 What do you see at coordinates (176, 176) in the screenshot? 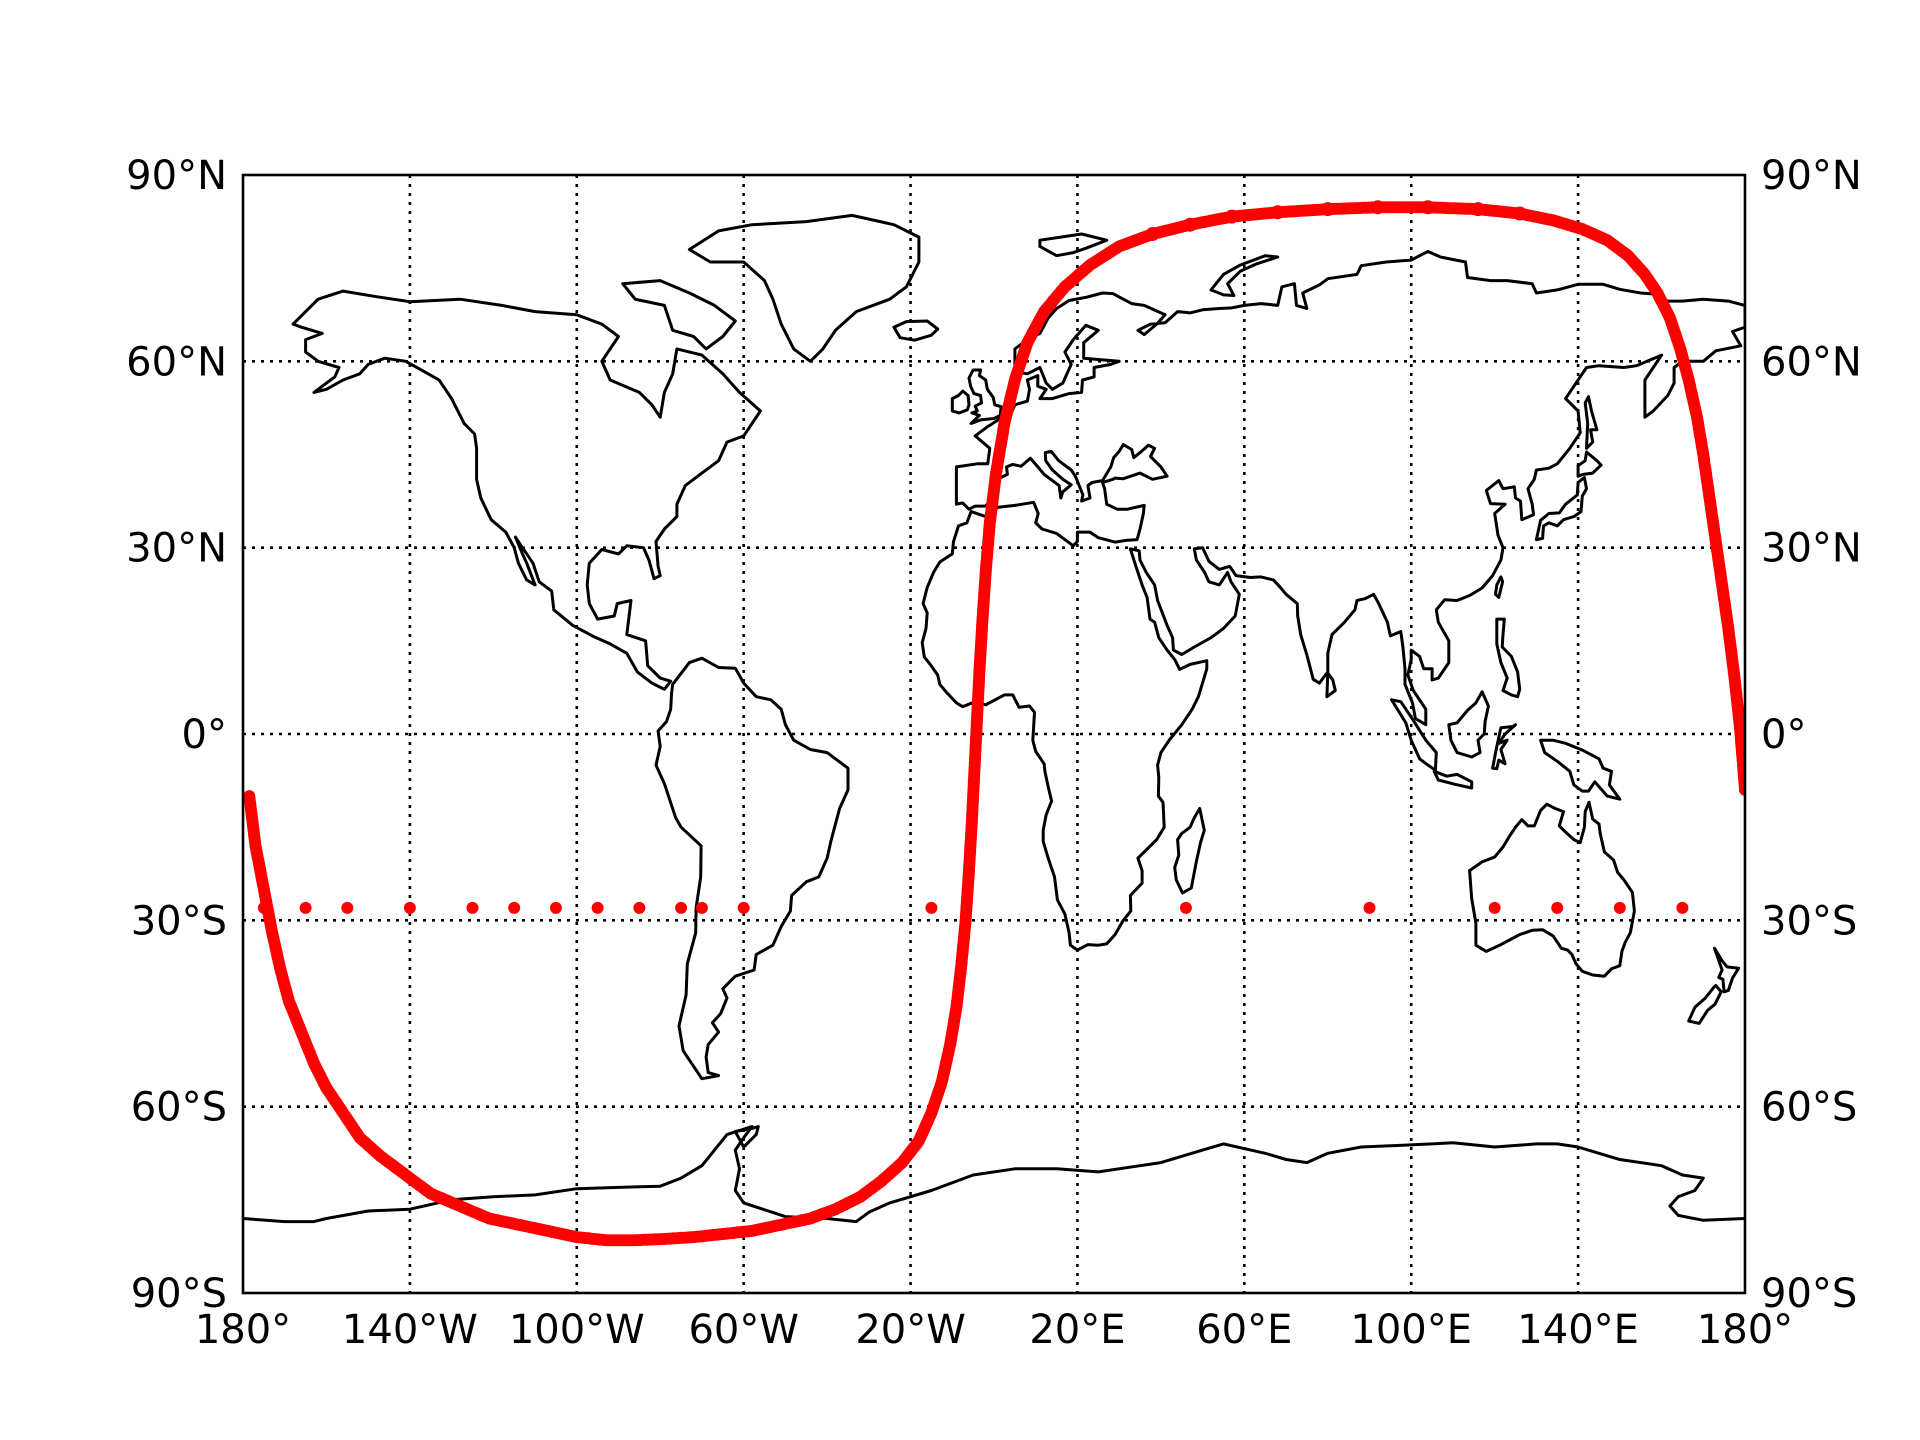
I see `y-tick-label-left: 90°N` at bounding box center [176, 176].